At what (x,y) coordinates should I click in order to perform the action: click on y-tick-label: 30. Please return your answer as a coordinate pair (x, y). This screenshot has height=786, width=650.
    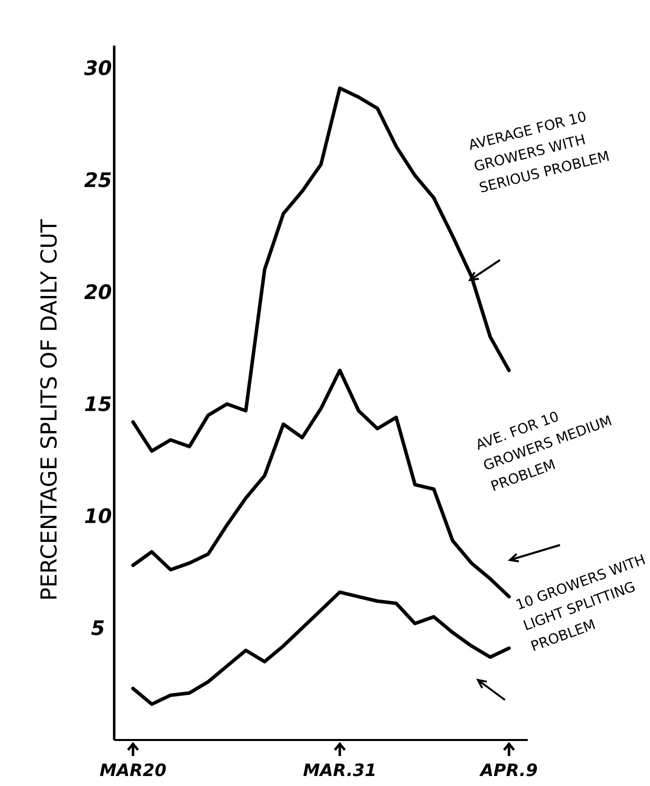
    Looking at the image, I should click on (98, 68).